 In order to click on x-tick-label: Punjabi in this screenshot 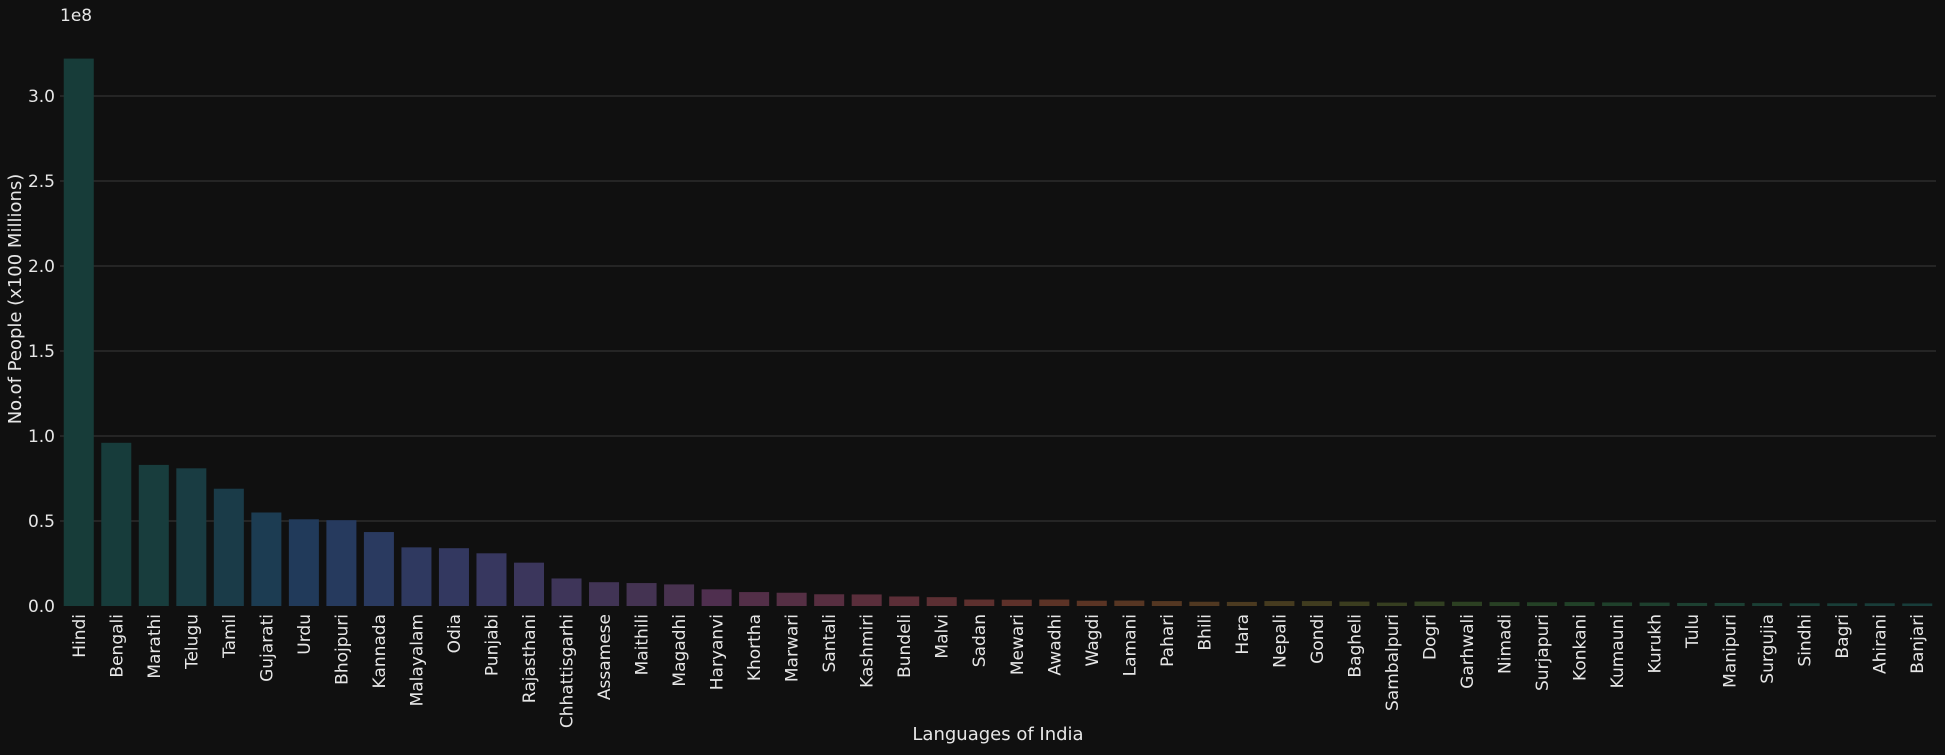, I will do `click(492, 645)`.